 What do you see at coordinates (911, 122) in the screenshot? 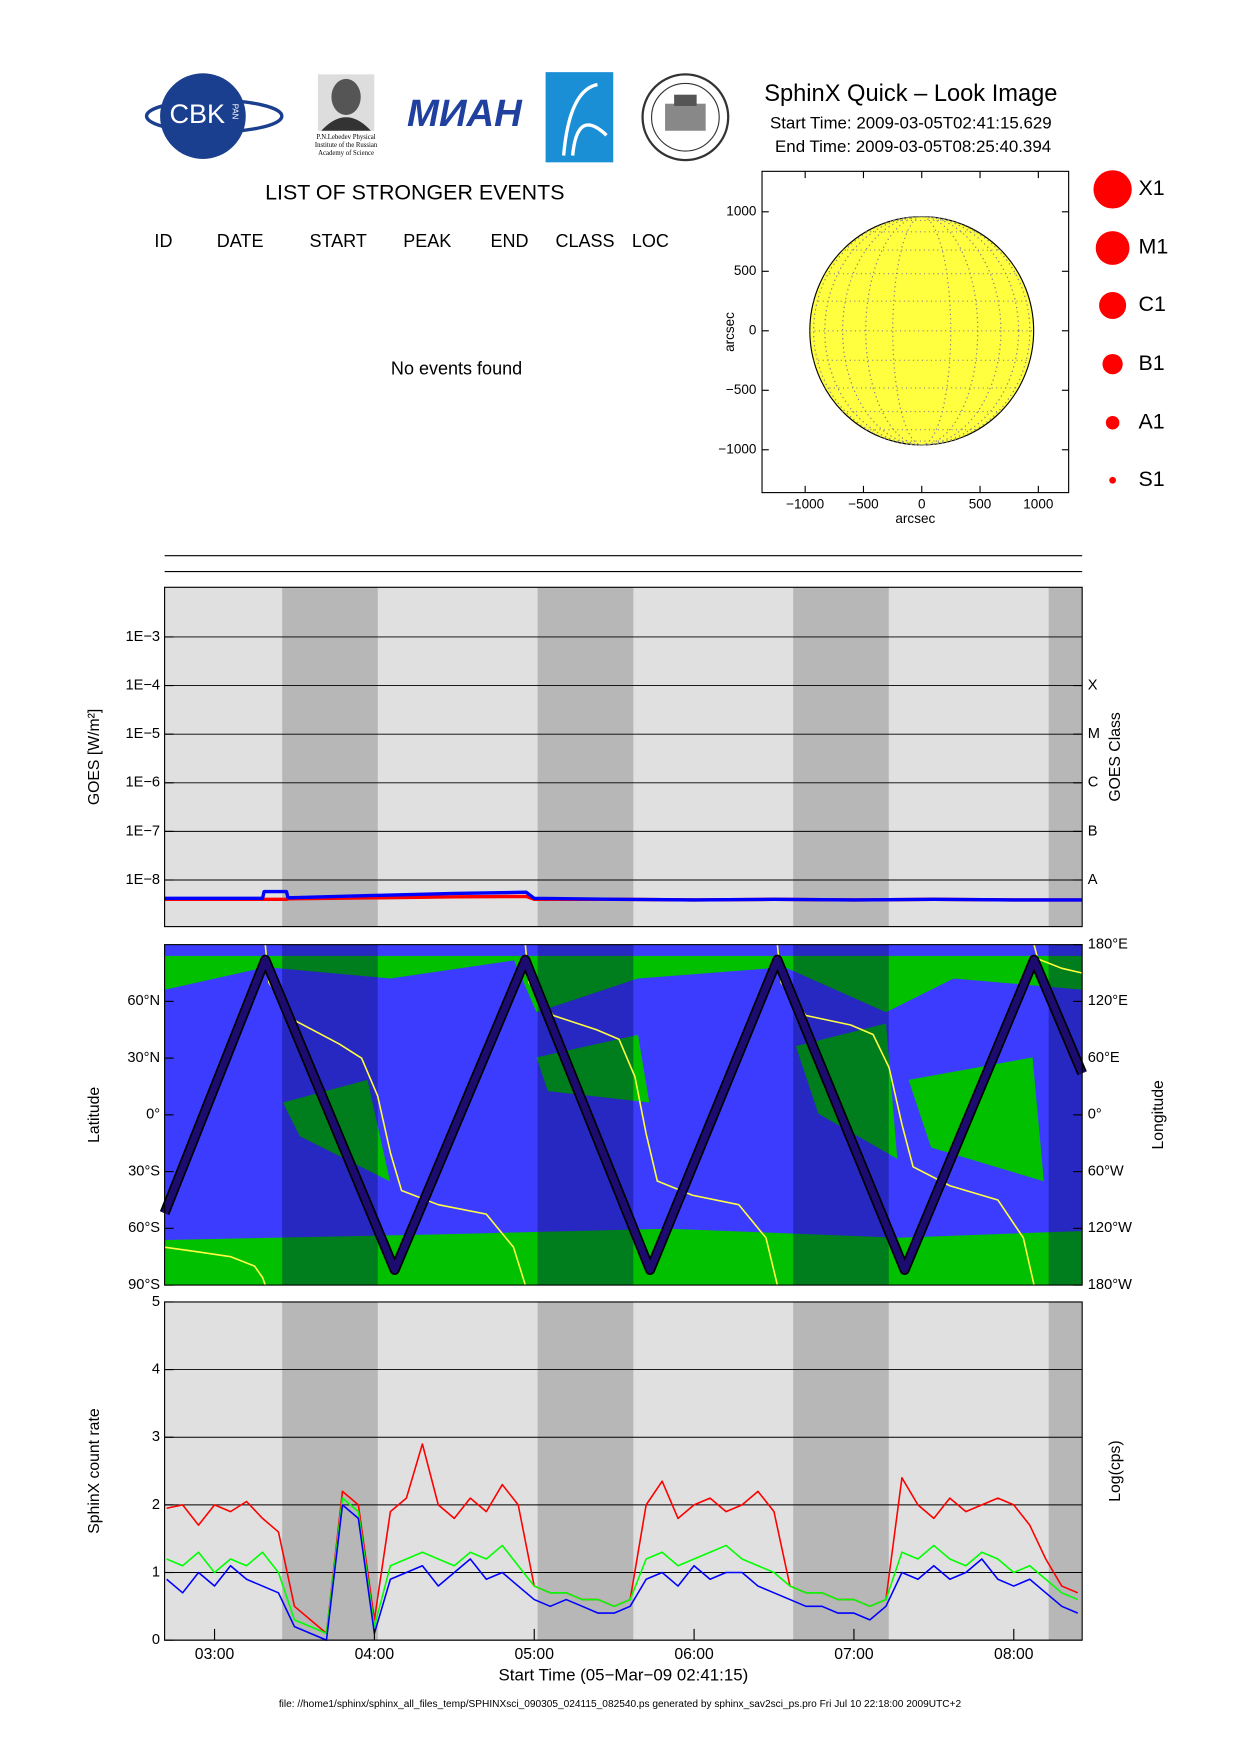
I see `start-time: Start Time: 2009-03-05T02:41:15.629` at bounding box center [911, 122].